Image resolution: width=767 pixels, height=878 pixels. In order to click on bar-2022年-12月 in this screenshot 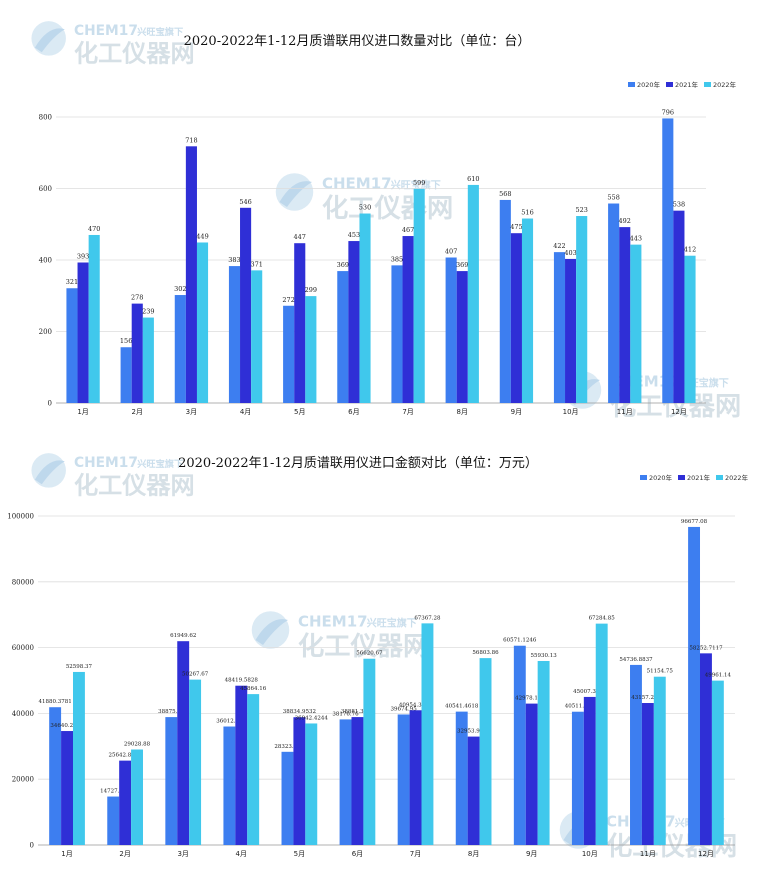, I will do `click(717, 762)`.